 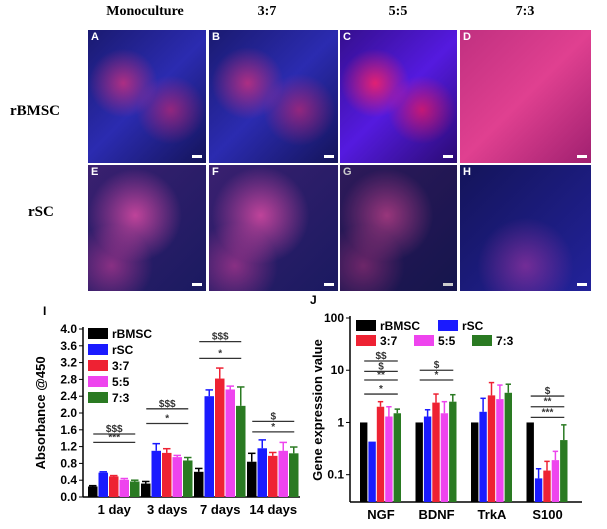 What do you see at coordinates (398, 228) in the screenshot?
I see `micrograph-g: G` at bounding box center [398, 228].